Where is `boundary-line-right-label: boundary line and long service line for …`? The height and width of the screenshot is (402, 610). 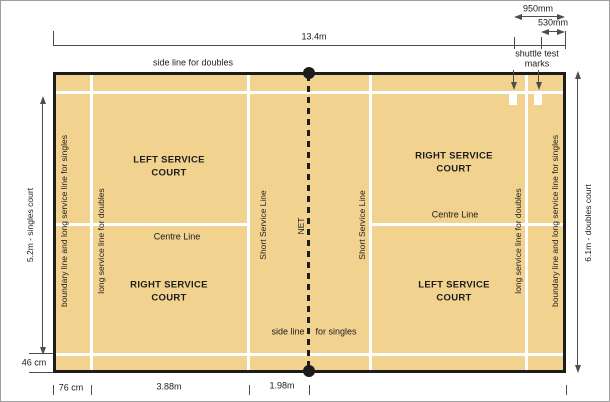
boundary-line-right-label: boundary line and long service line for … is located at coordinates (554, 221).